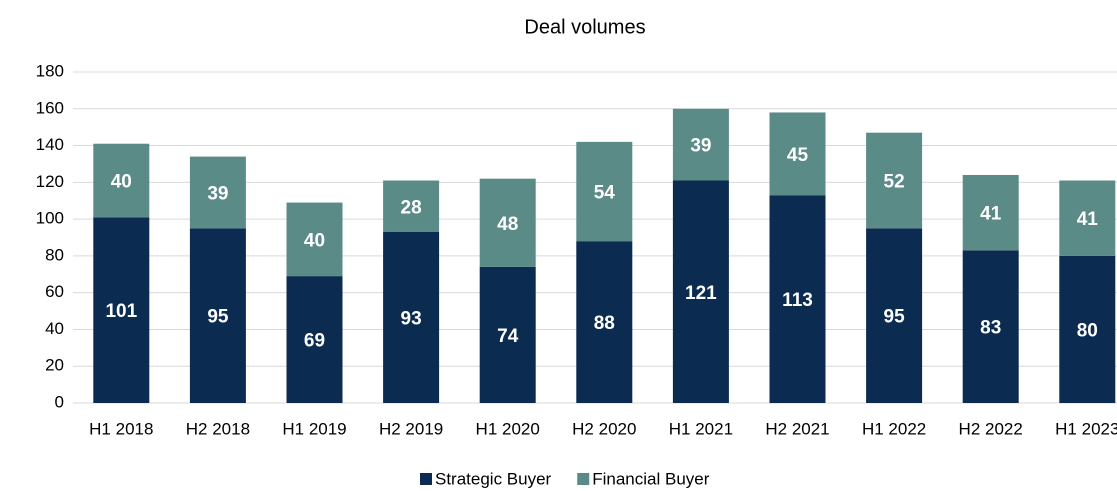 This screenshot has width=1117, height=491. I want to click on x-tick-label: H1 2022, so click(894, 428).